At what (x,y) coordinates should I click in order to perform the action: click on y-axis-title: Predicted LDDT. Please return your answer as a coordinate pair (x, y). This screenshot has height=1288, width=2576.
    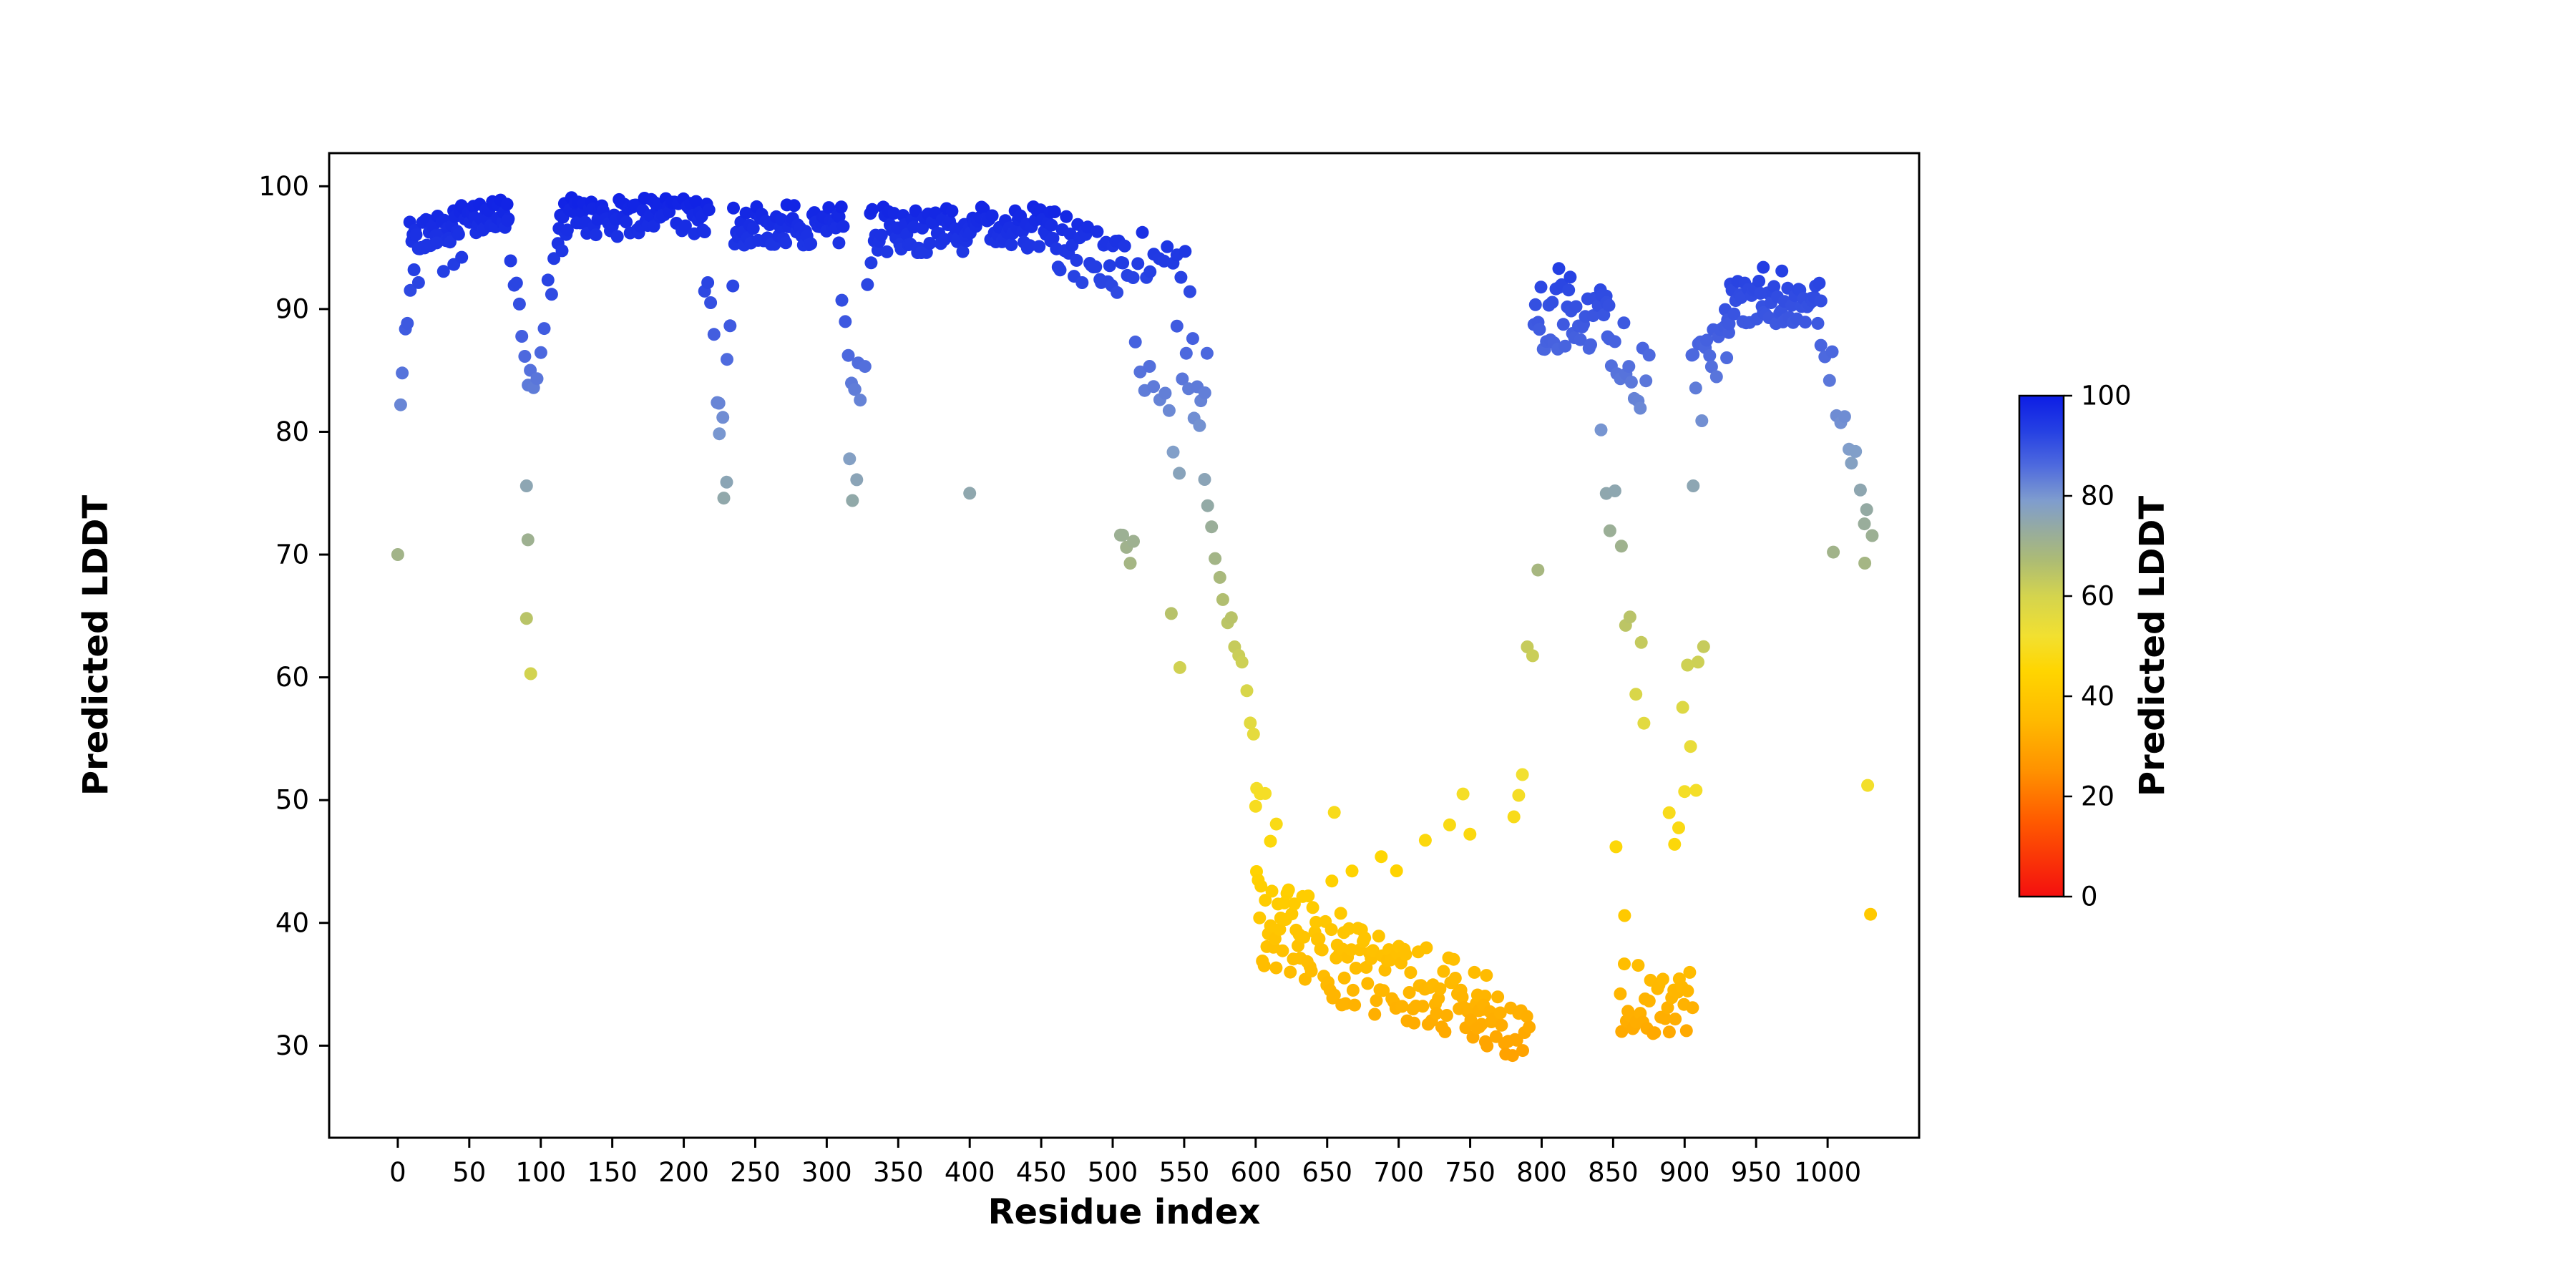
    Looking at the image, I should click on (96, 645).